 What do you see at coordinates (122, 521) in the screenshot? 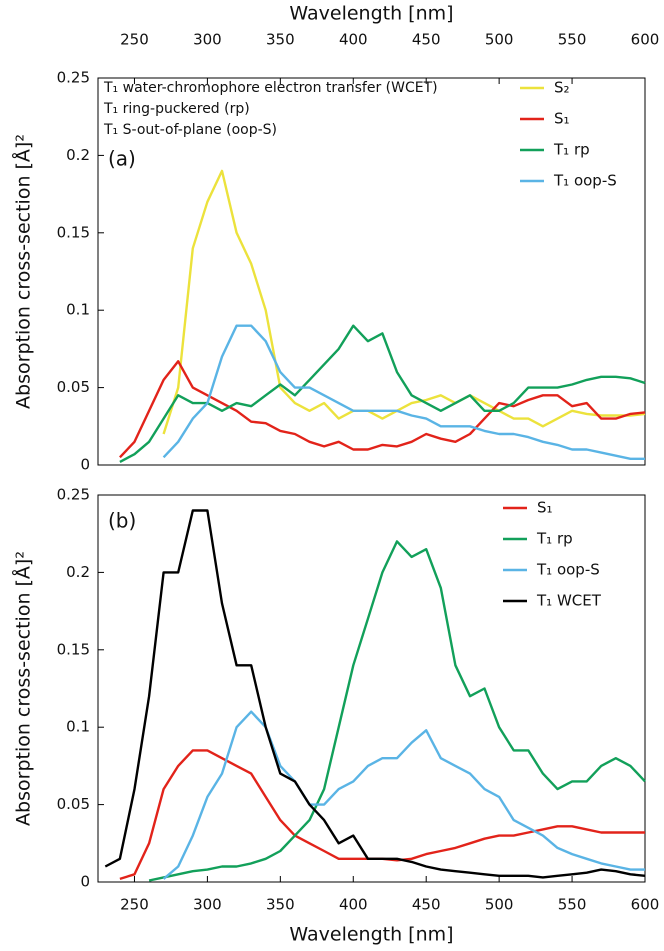
I see `panel-label: (b)` at bounding box center [122, 521].